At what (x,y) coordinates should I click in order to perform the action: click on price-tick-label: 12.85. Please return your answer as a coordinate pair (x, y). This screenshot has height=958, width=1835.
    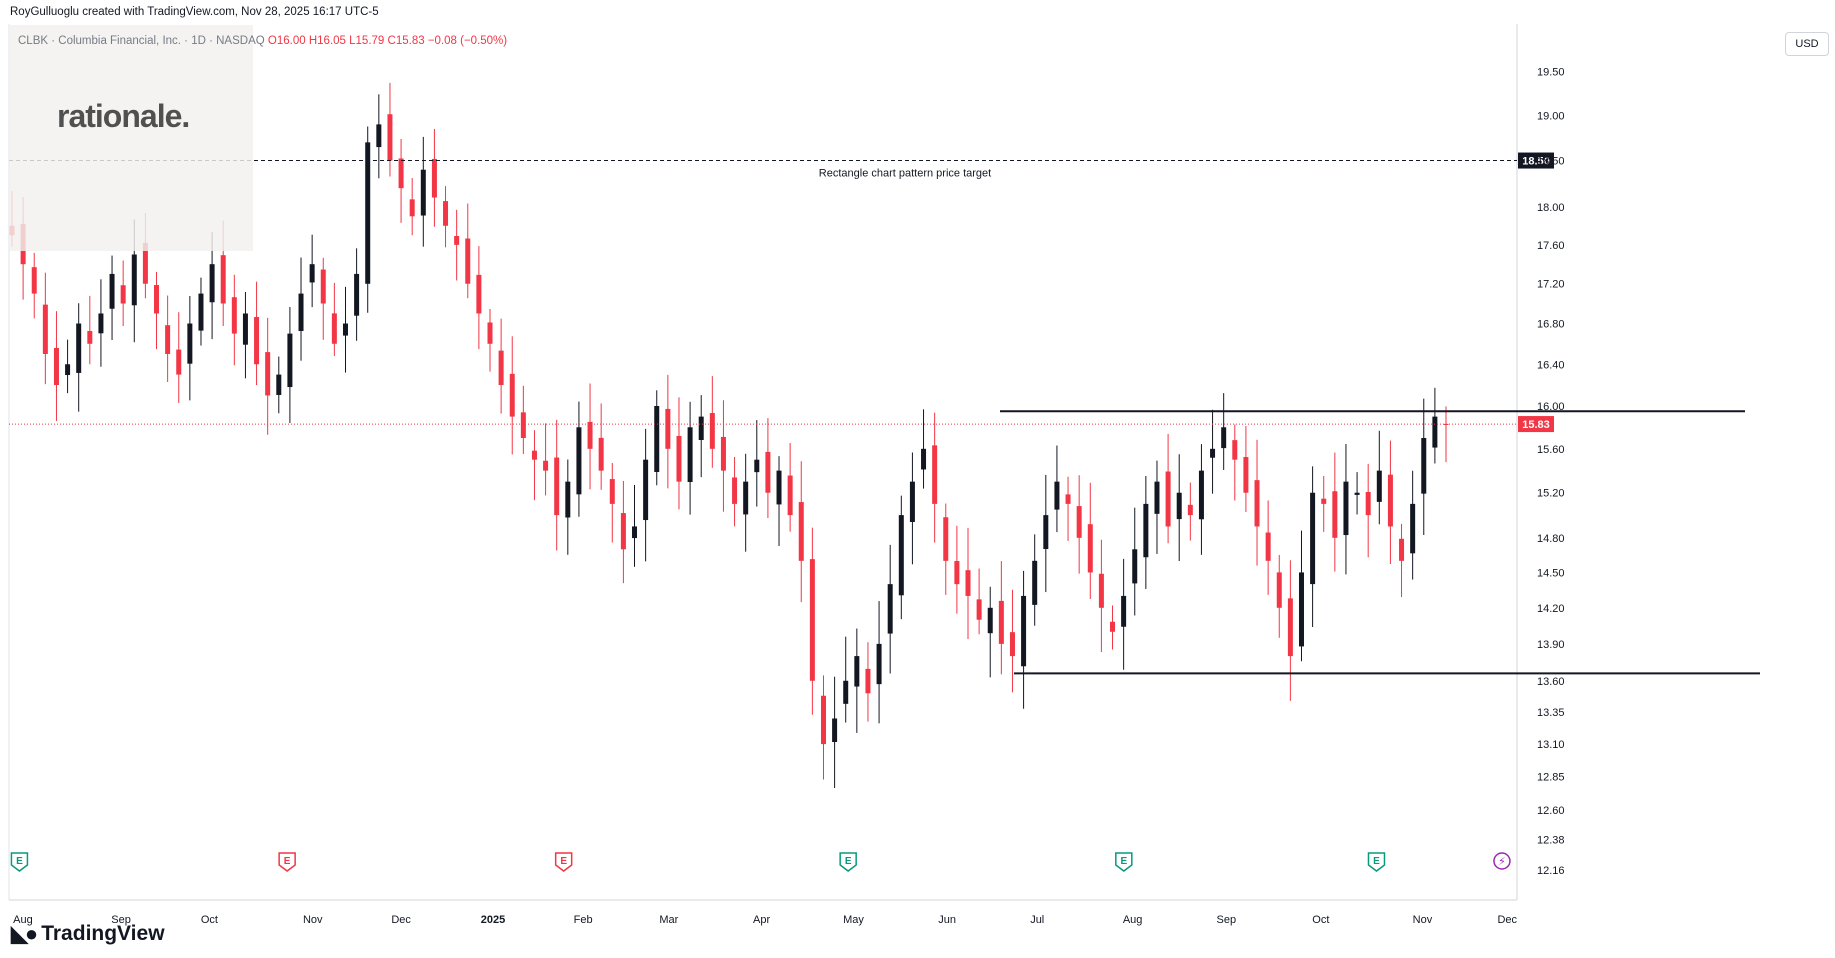
    Looking at the image, I should click on (1551, 778).